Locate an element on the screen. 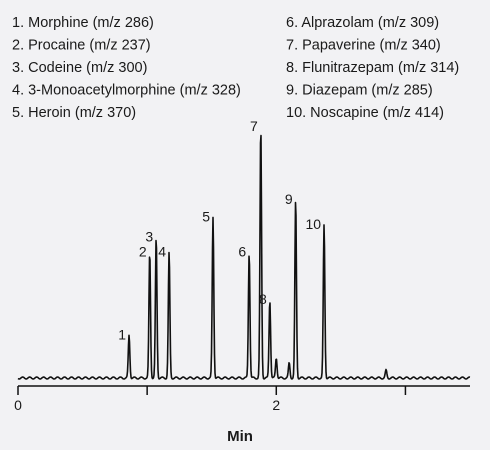 This screenshot has width=490, height=450. peak-label: 4 is located at coordinates (162, 252).